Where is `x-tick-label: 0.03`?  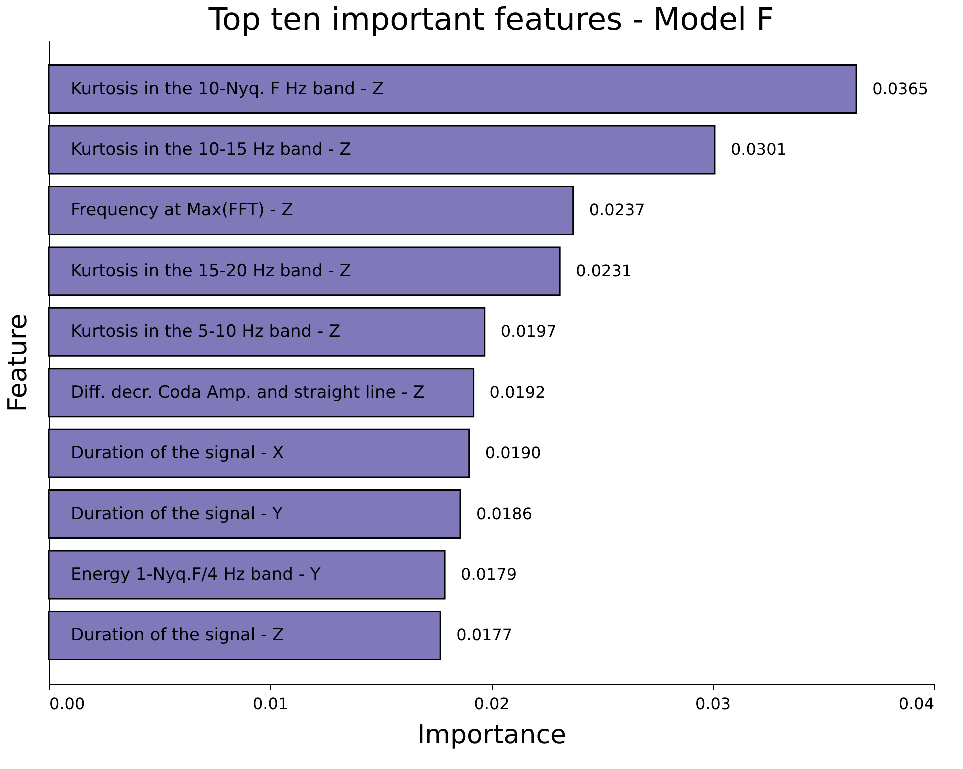
x-tick-label: 0.03 is located at coordinates (713, 704).